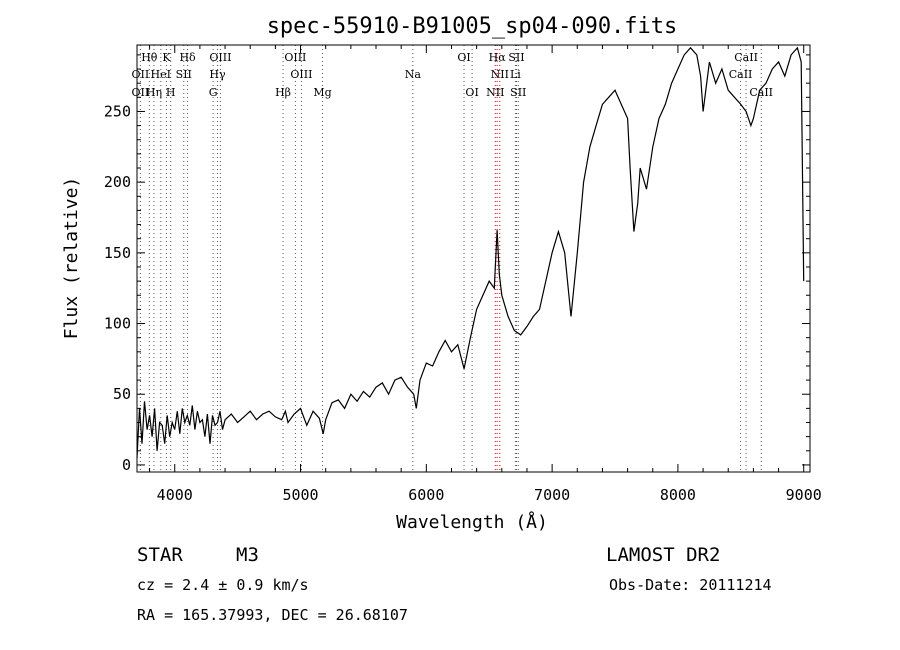  Describe the element at coordinates (272, 615) in the screenshot. I see `coordinates: RA = 165.37993, DEC = 26.68107` at that location.